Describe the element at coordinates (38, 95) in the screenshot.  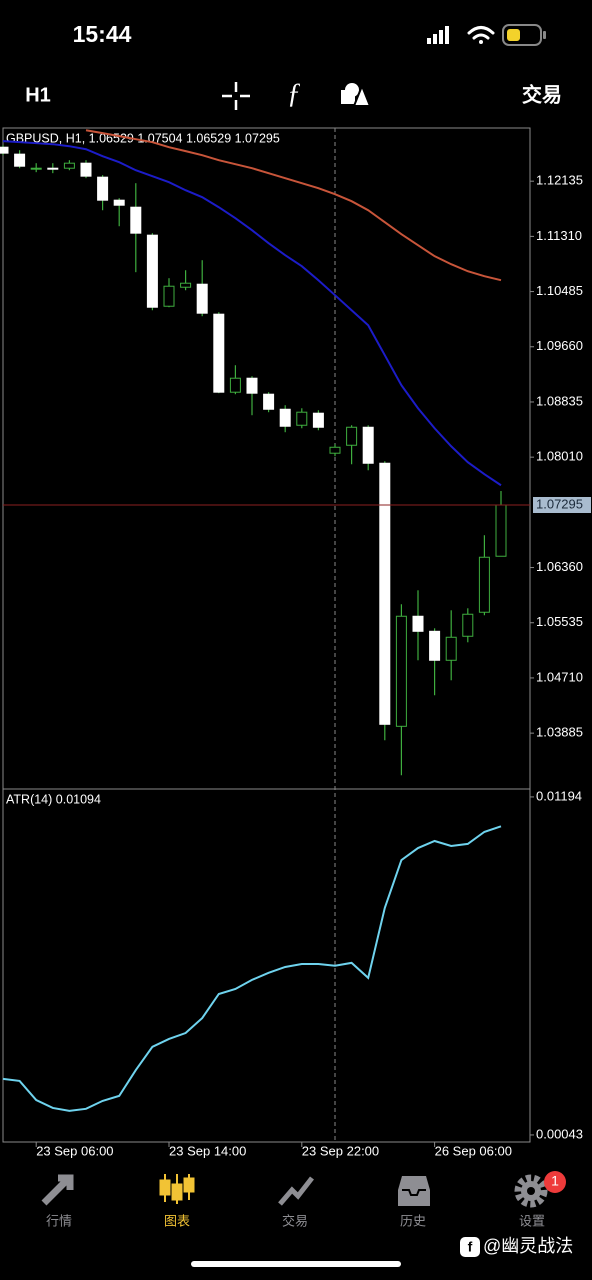
I see `timeframe: H1` at that location.